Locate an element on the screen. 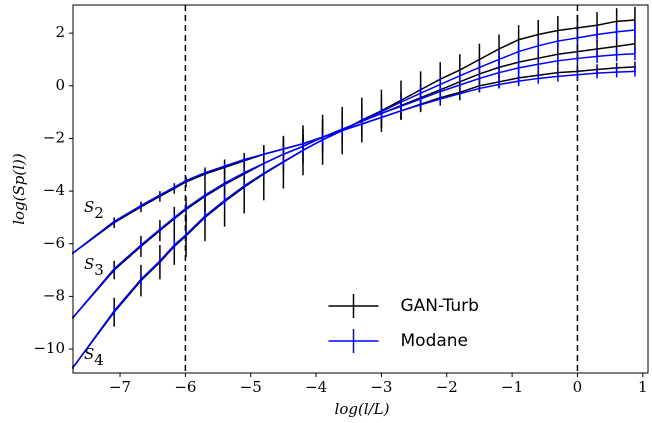 This screenshot has height=423, width=652. y-tick-label: −6 is located at coordinates (54, 243).